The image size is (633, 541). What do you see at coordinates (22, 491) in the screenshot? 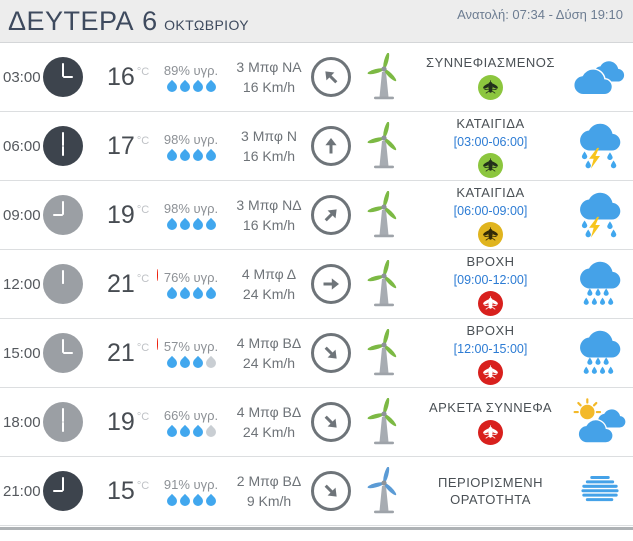
I see `time-label: 21:00` at bounding box center [22, 491].